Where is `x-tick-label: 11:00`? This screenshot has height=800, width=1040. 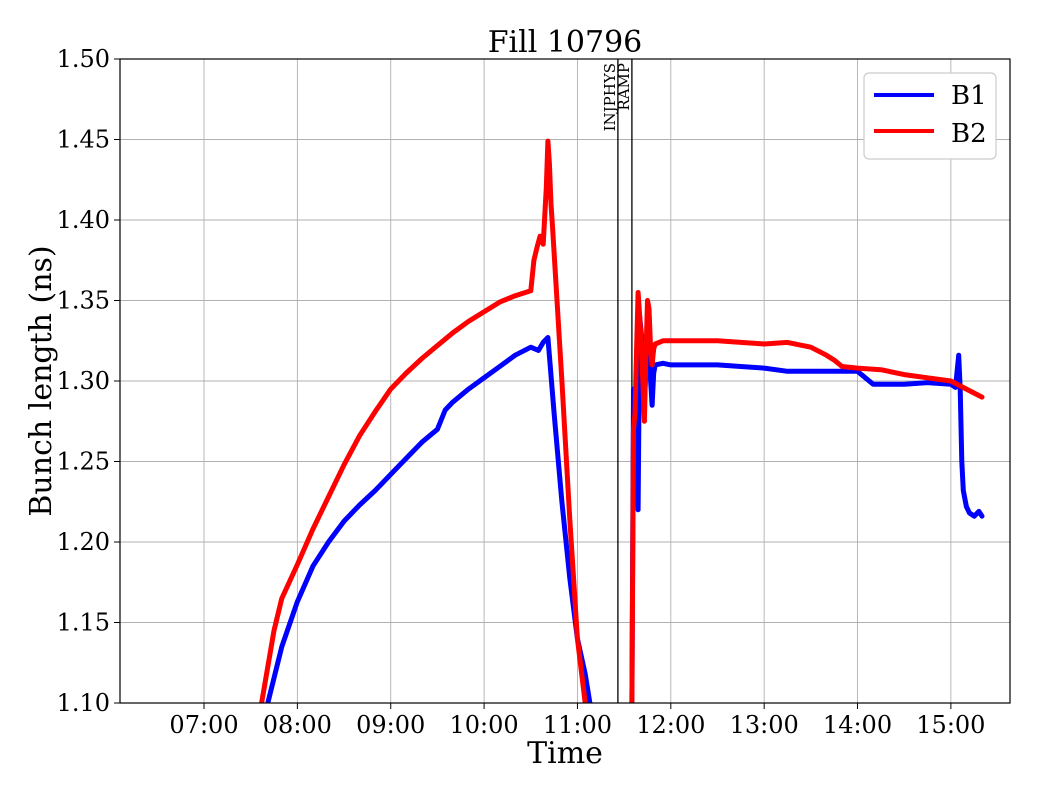
x-tick-label: 11:00 is located at coordinates (577, 725).